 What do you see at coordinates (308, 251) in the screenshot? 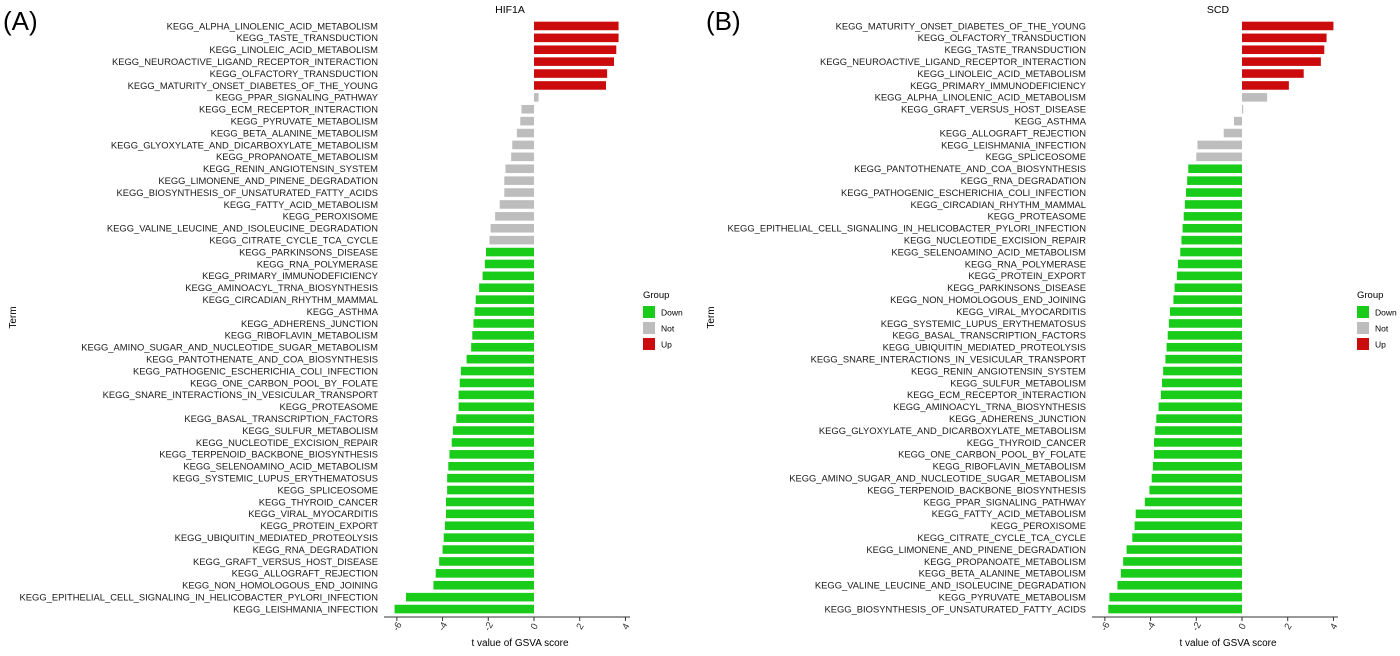
I see `category-label: KEGG_PARKINSONS_DISEASE` at bounding box center [308, 251].